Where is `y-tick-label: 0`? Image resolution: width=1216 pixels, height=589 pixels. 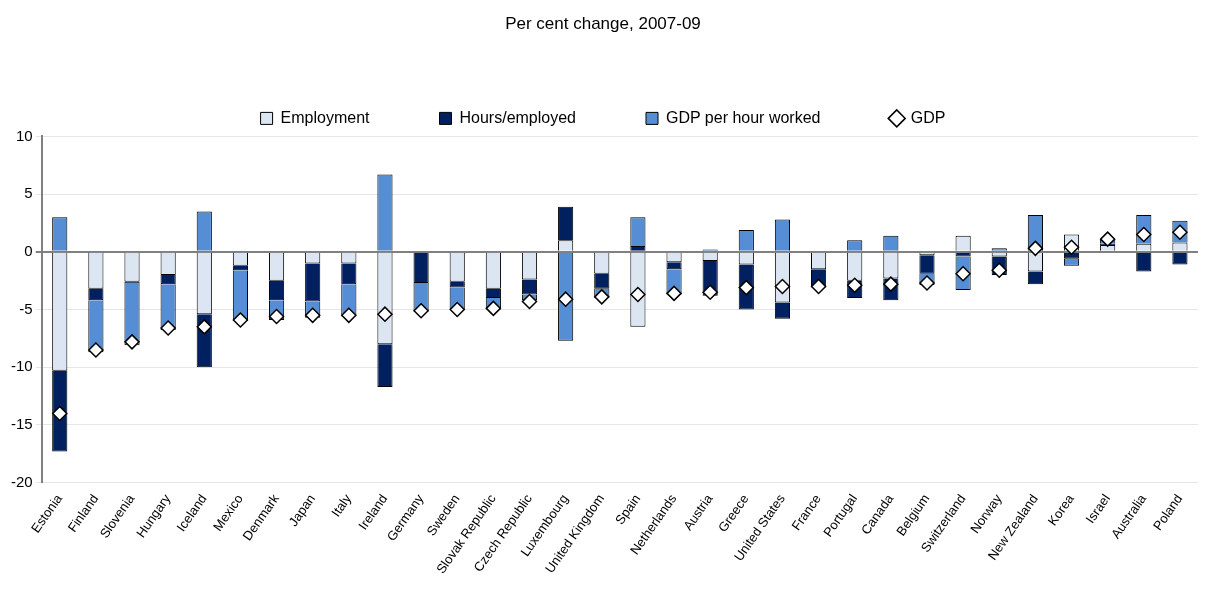
y-tick-label: 0 is located at coordinates (28, 250).